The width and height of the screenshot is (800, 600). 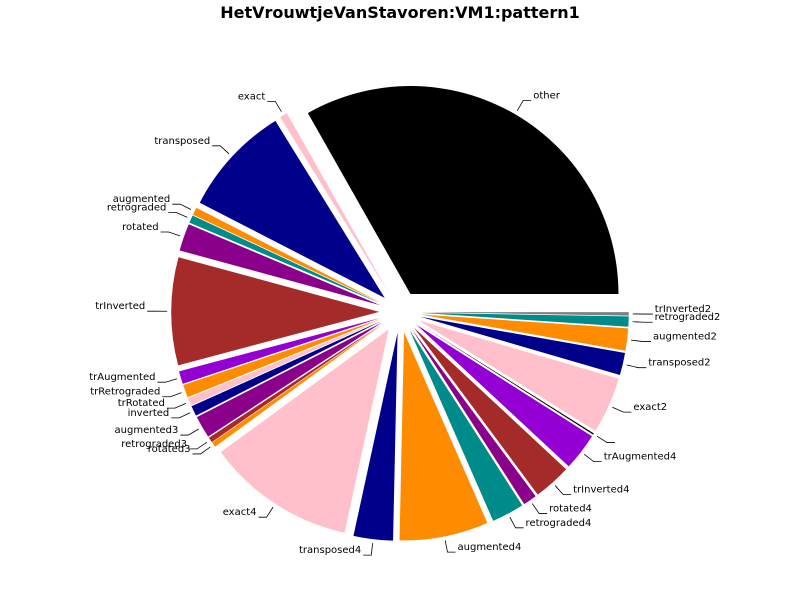 What do you see at coordinates (650, 407) in the screenshot?
I see `slice-label: exact2` at bounding box center [650, 407].